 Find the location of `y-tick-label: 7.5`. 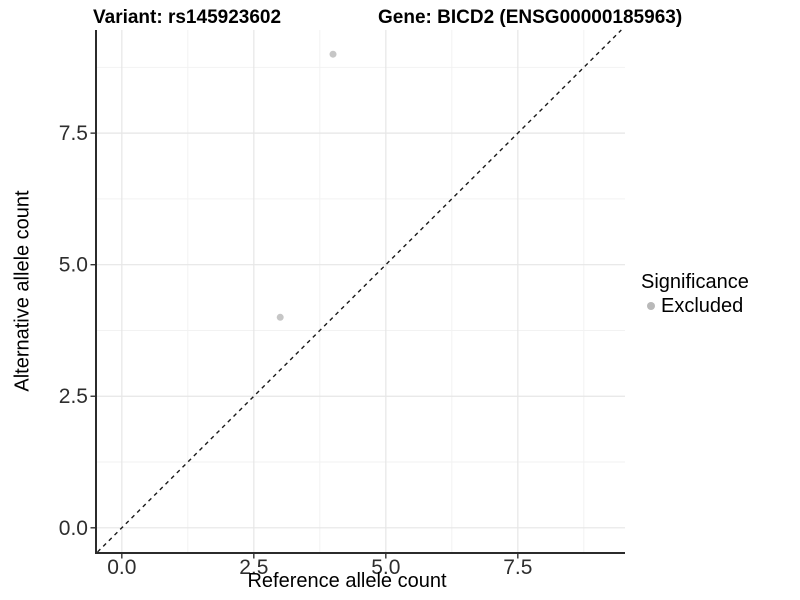

y-tick-label: 7.5 is located at coordinates (73, 133).